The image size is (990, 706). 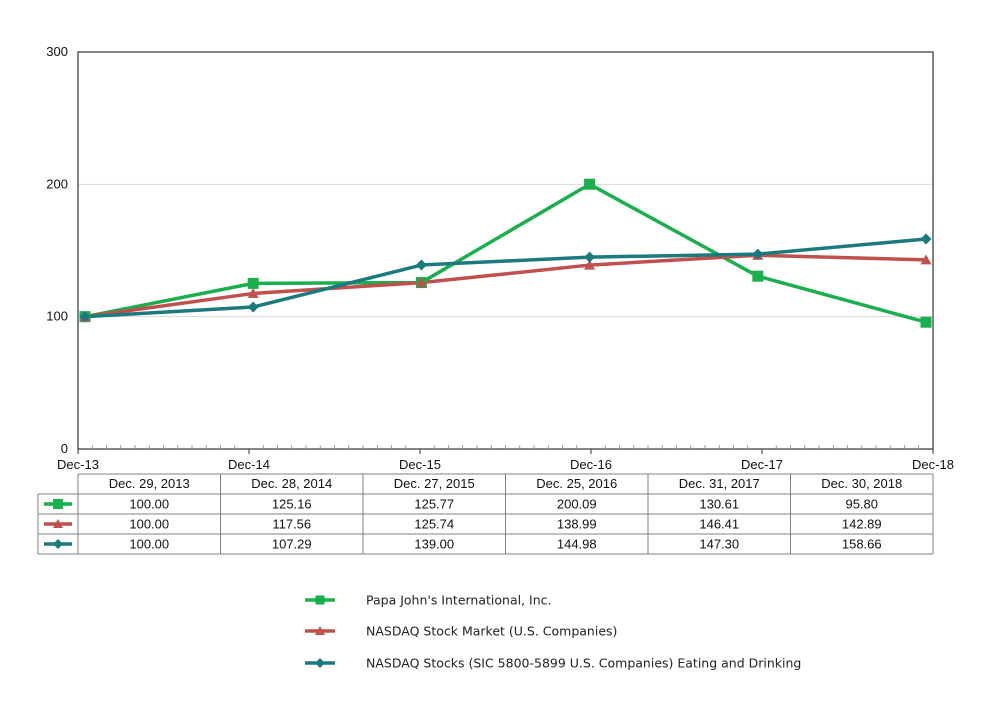 I want to click on legend-marker-sic, so click(x=320, y=663).